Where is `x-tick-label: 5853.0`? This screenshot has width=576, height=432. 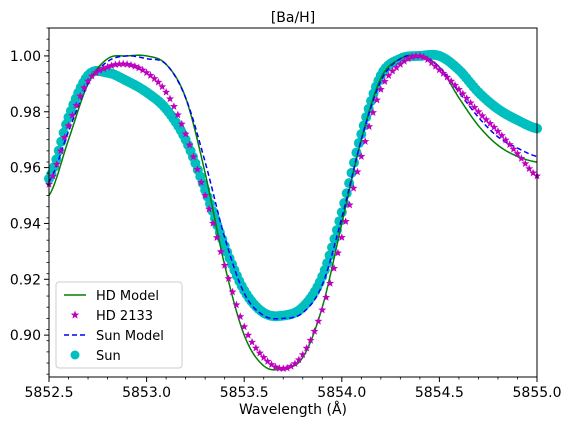
x-tick-label: 5853.0 is located at coordinates (146, 393).